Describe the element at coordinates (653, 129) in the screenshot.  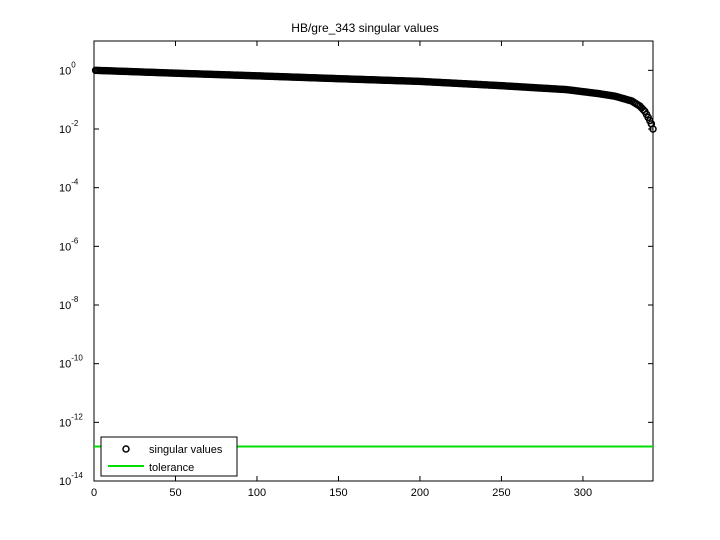
I see `singular-value-point` at that location.